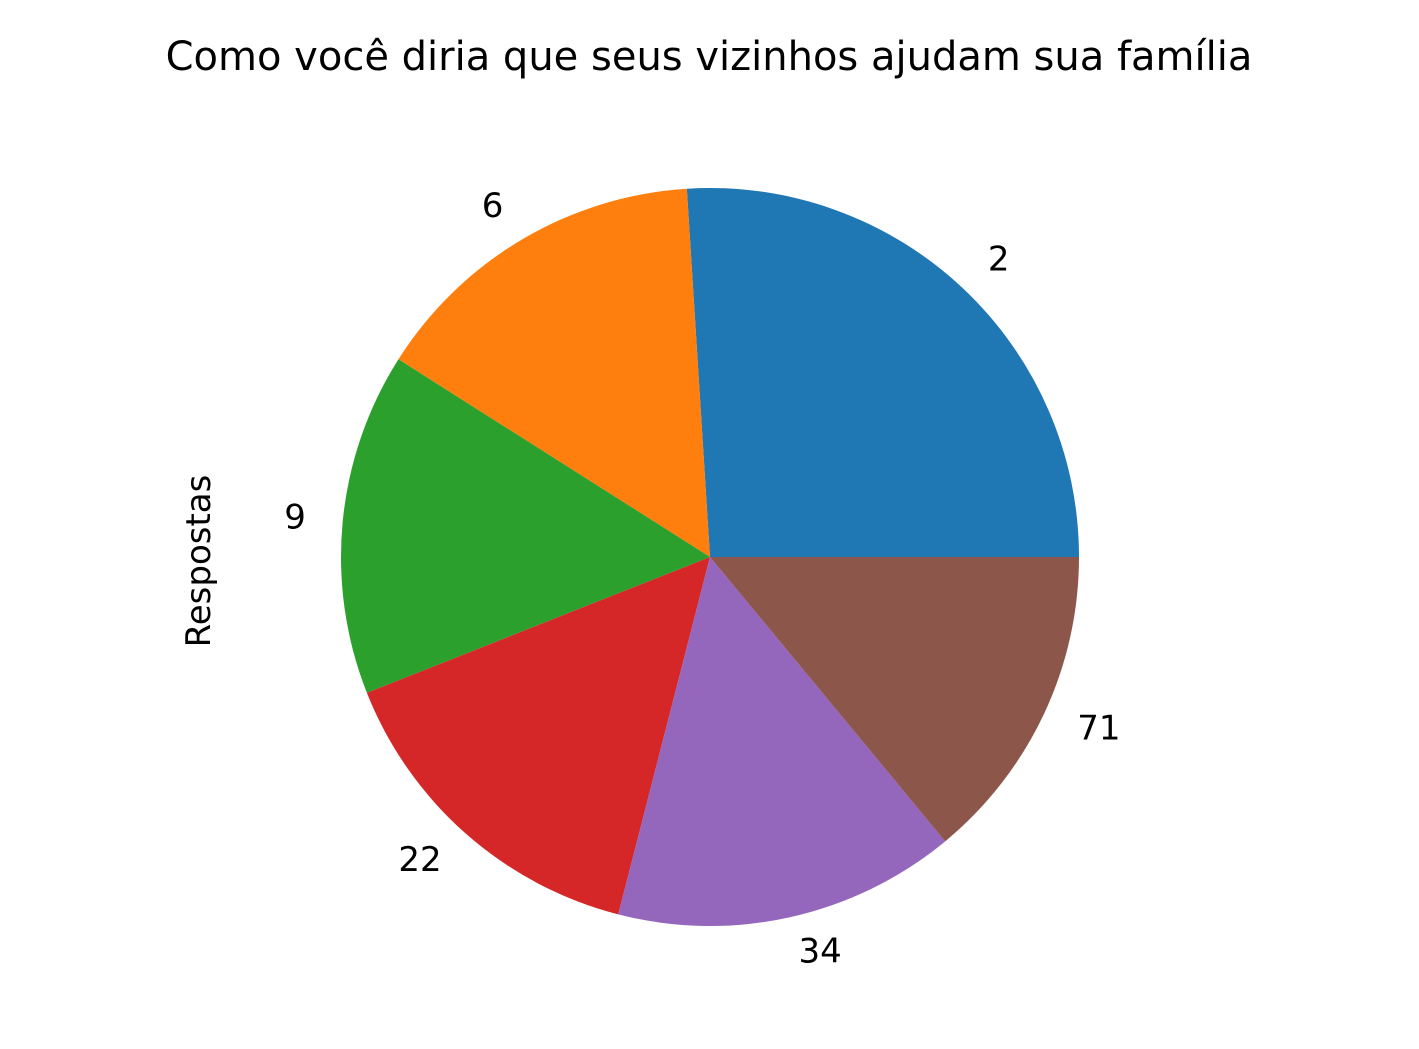  I want to click on y-axis-label: Respostas, so click(199, 561).